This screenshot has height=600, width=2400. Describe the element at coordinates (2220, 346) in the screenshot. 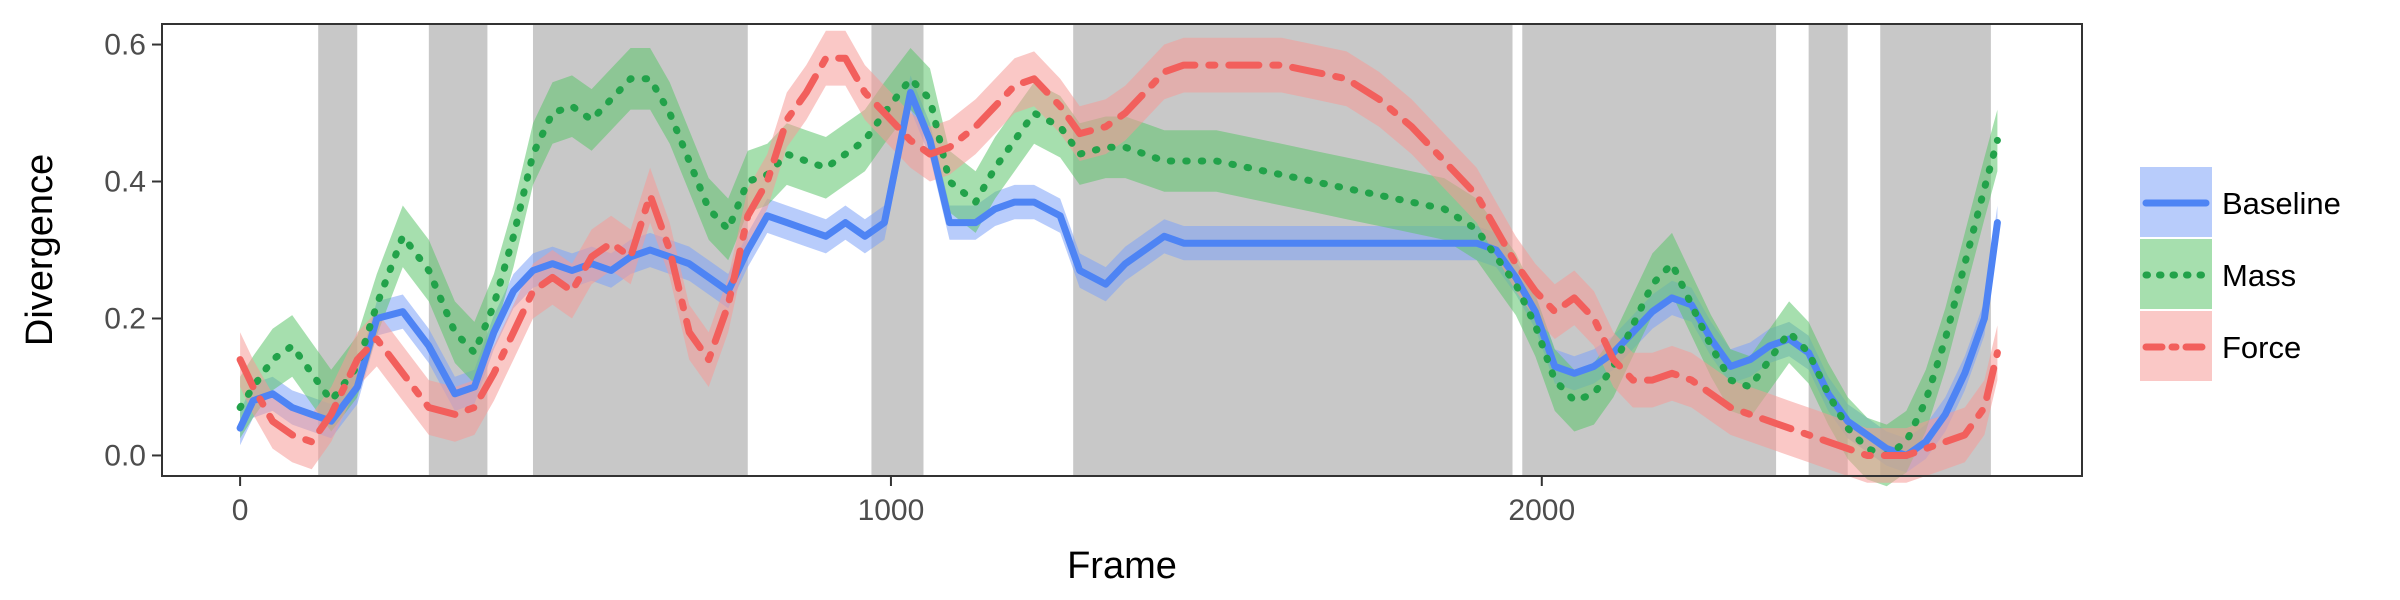

I see `legend-item-force: Force` at that location.